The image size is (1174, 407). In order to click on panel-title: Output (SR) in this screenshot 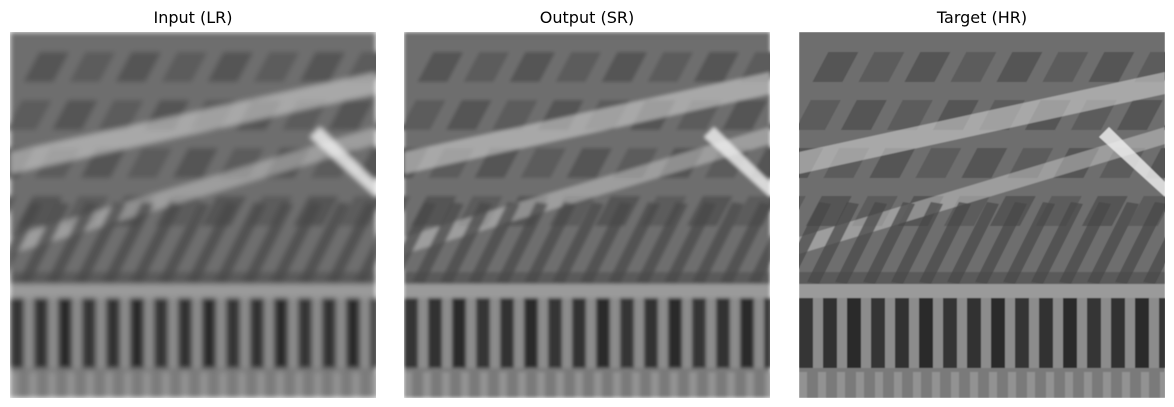, I will do `click(587, 17)`.